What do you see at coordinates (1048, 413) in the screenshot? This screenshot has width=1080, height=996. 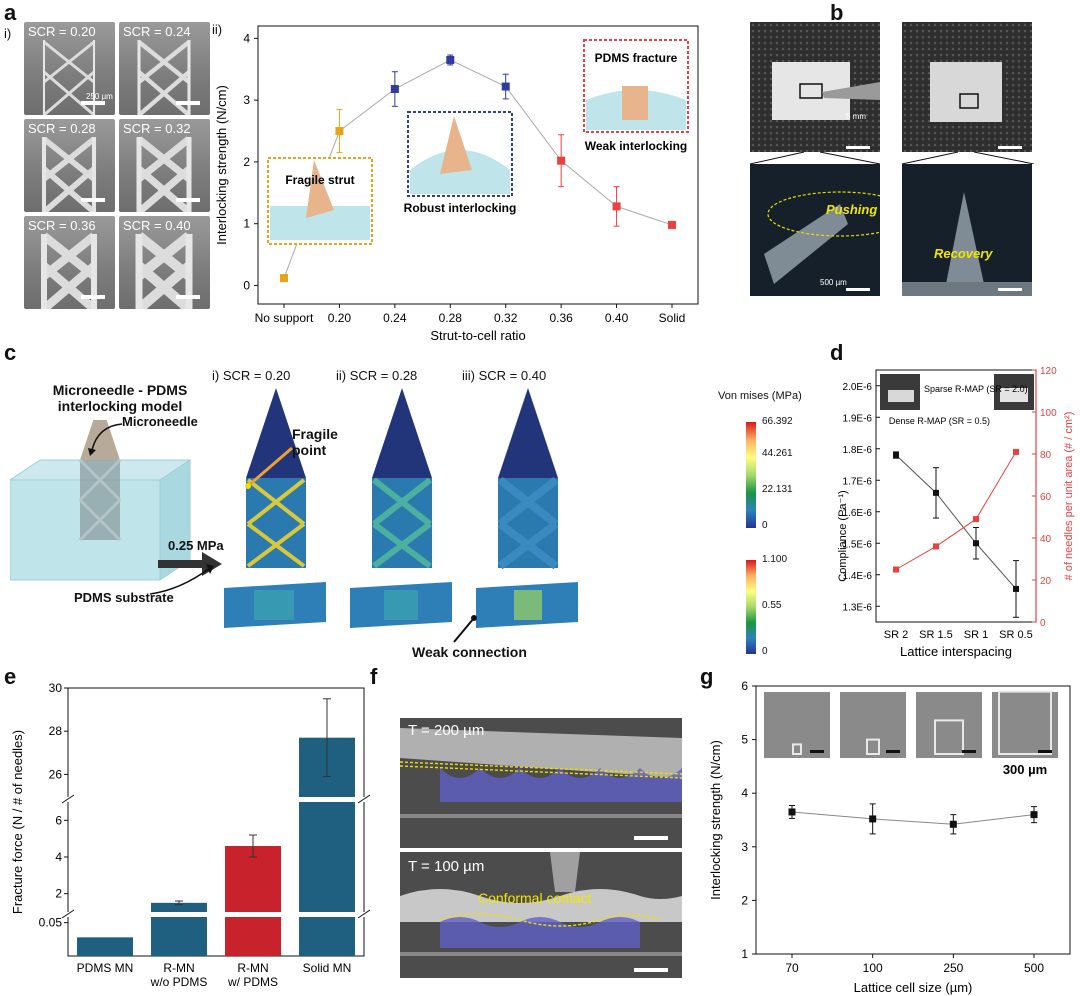 I see `y-tick-label-right: 100` at bounding box center [1048, 413].